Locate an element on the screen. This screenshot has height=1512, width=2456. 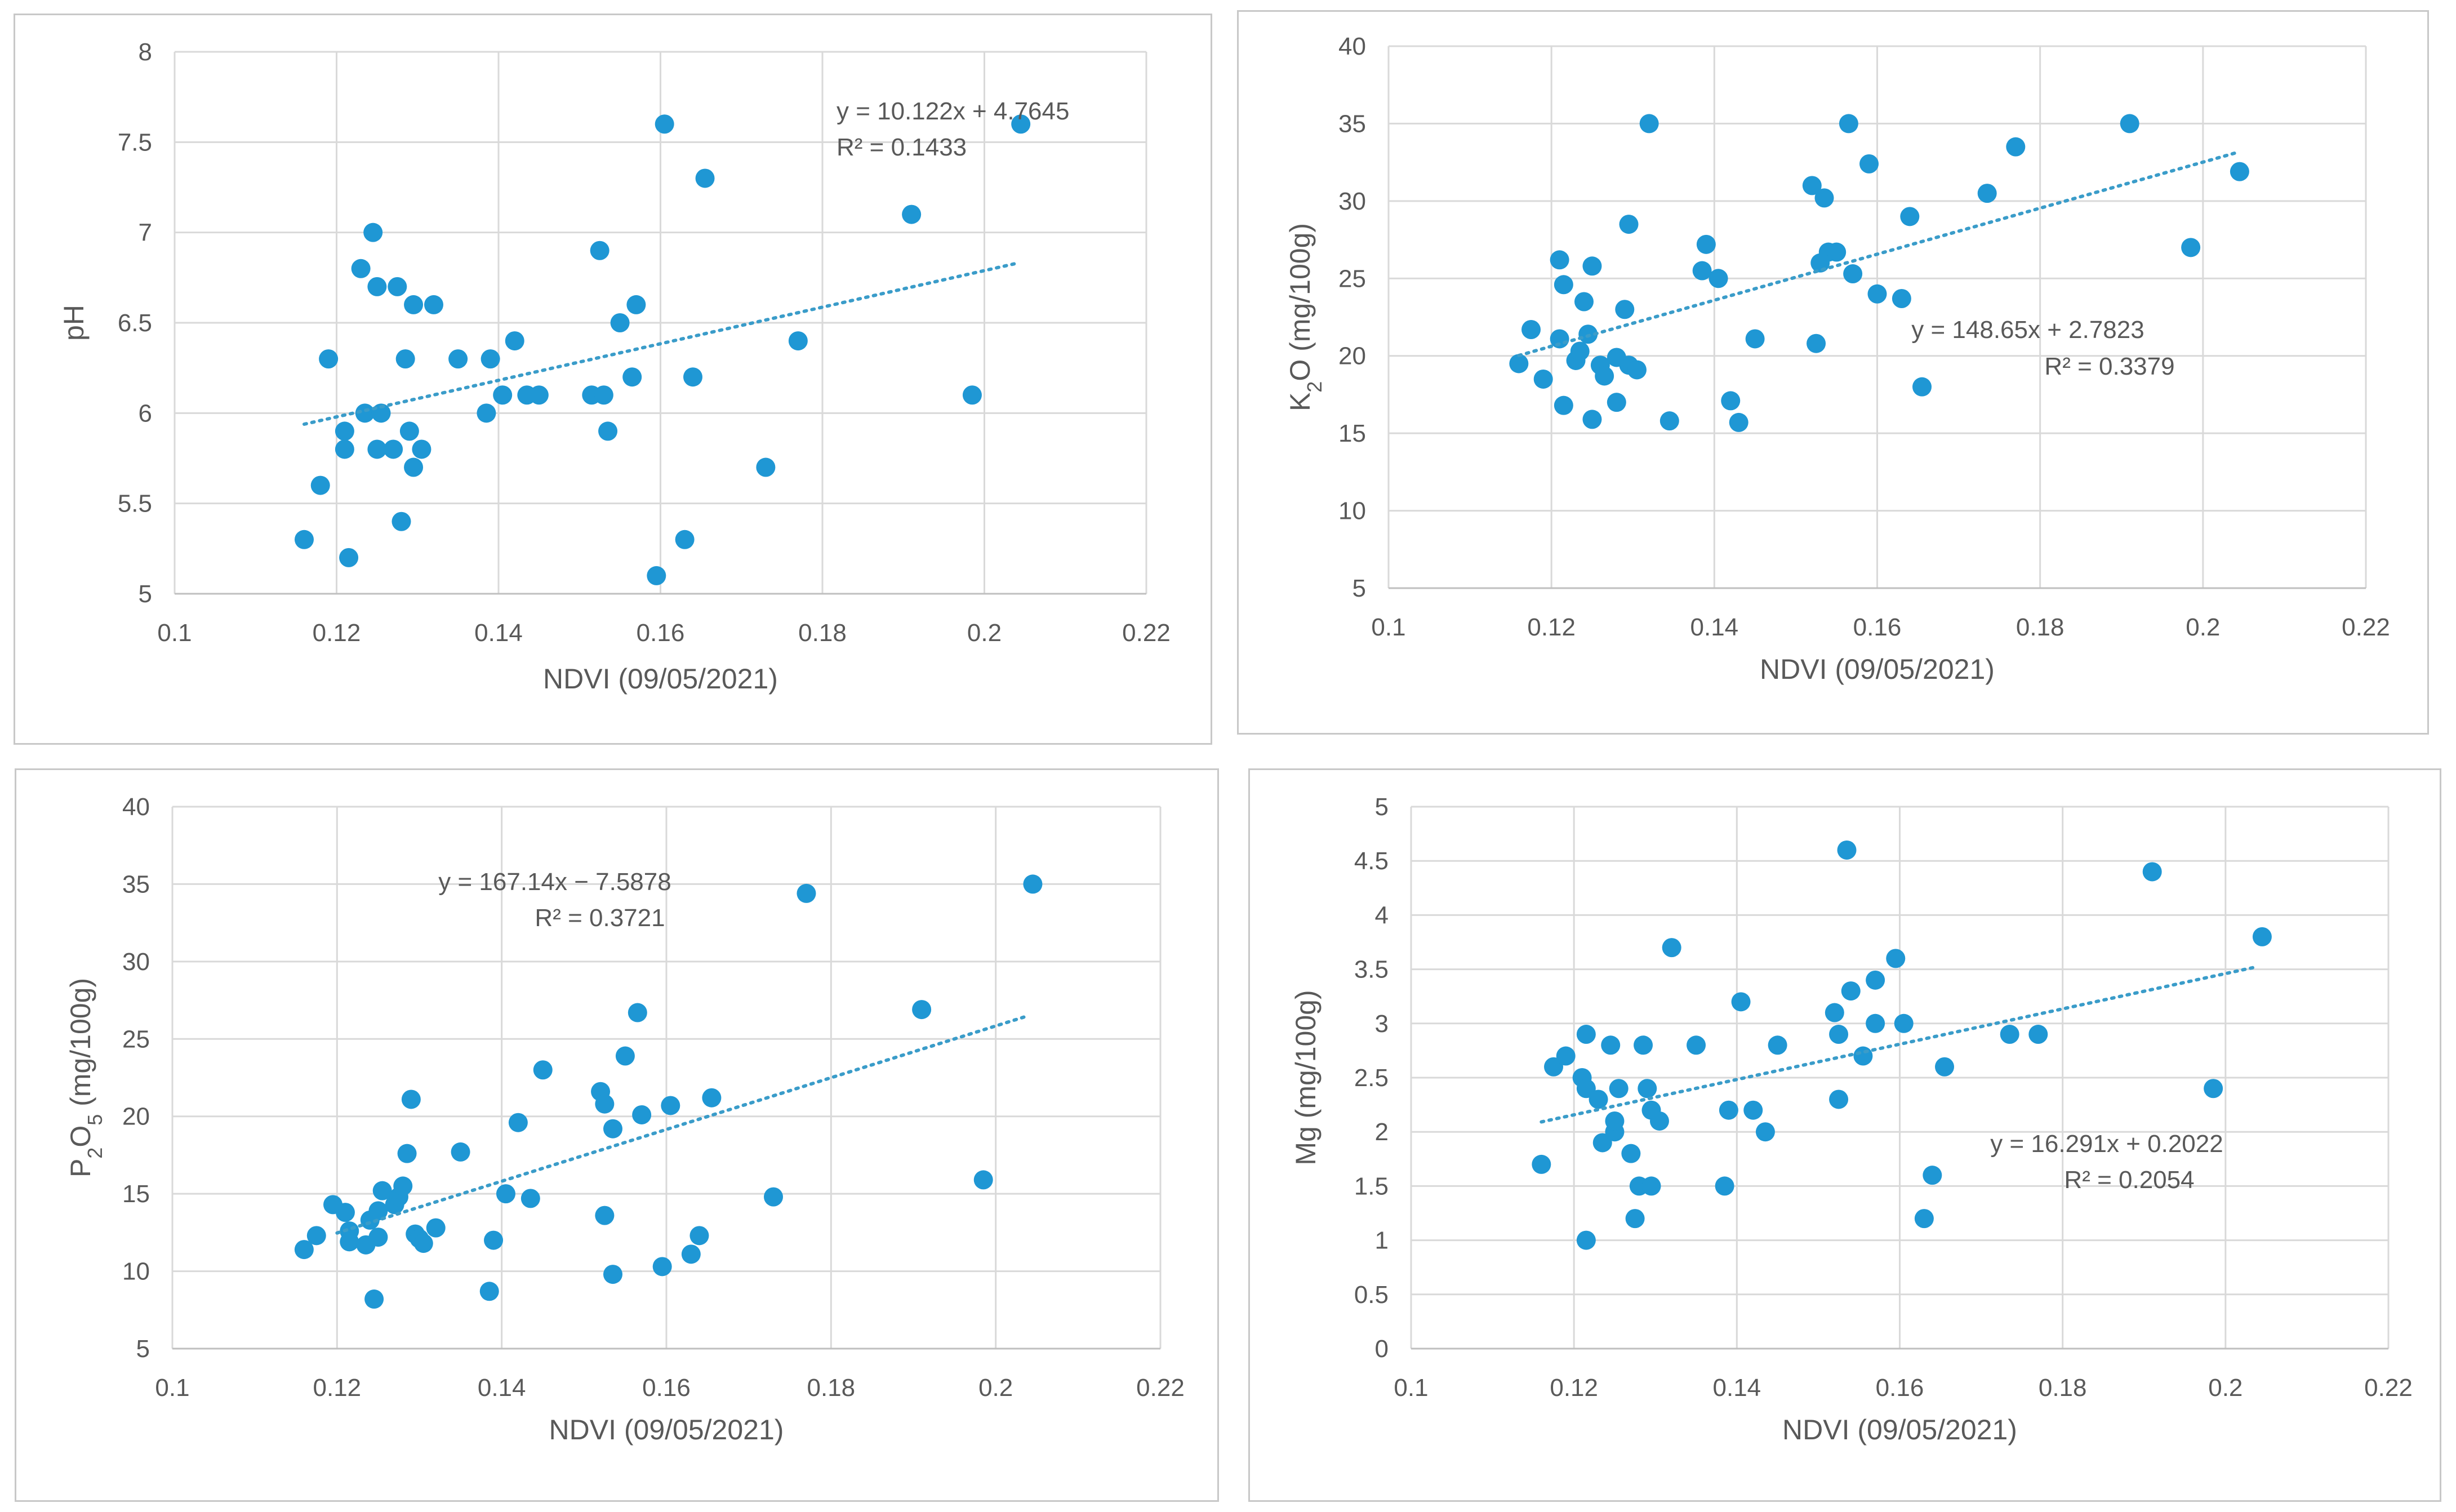
x-tick-label: 0.14 is located at coordinates (502, 1388).